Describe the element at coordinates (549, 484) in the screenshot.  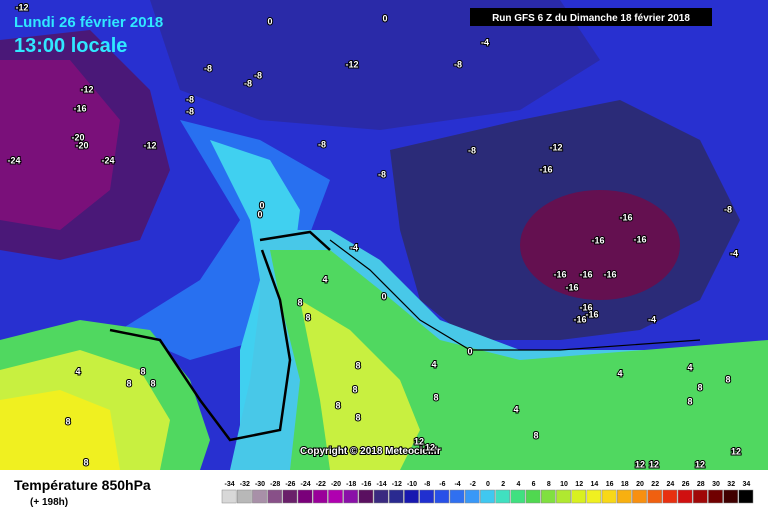
I see `scale-label: 8` at that location.